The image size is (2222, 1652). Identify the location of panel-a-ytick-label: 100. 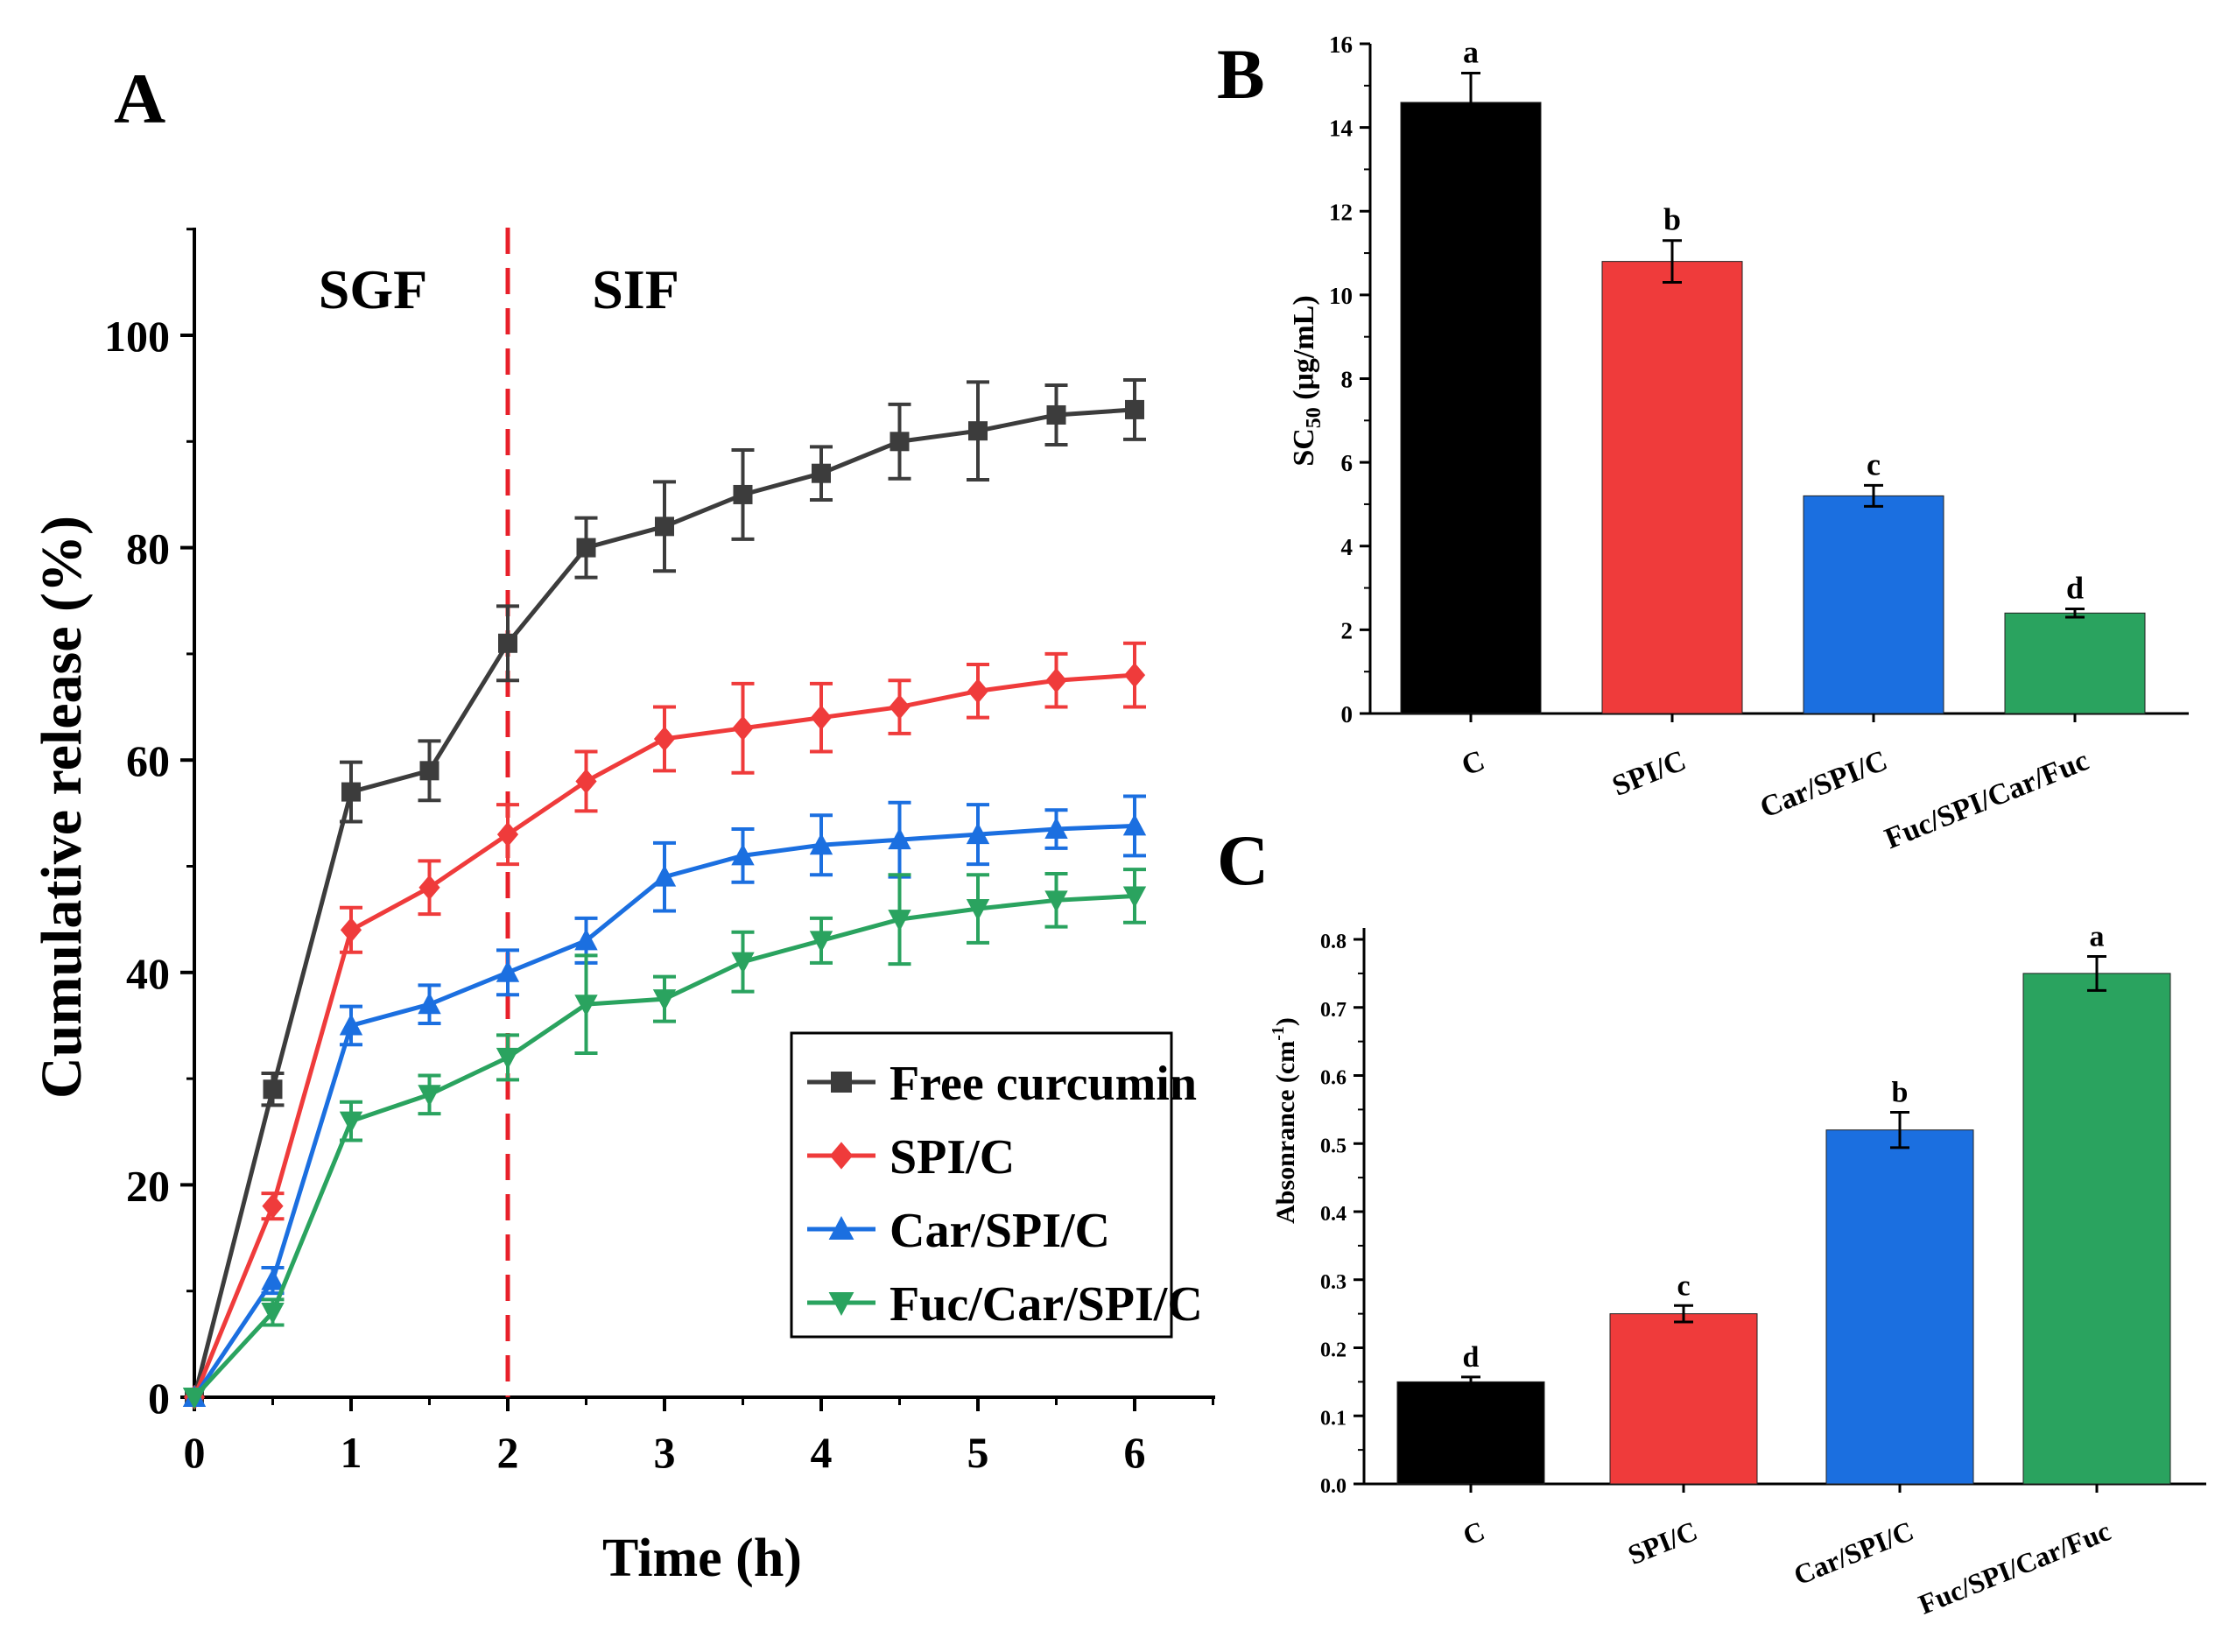
(137, 336).